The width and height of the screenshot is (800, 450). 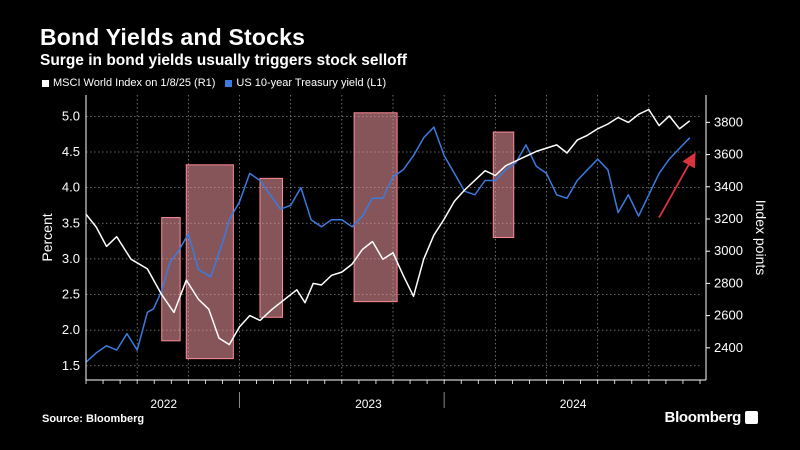 I want to click on right-tick-label-2: 2800, so click(x=728, y=282).